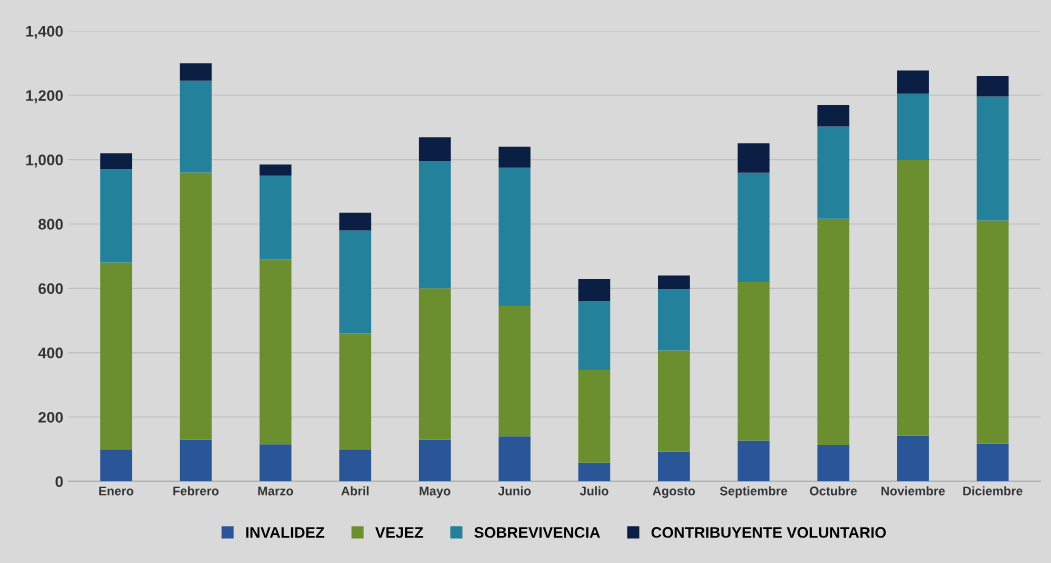 This screenshot has width=1051, height=563. Describe the element at coordinates (59, 482) in the screenshot. I see `y-tick-label: 0` at that location.